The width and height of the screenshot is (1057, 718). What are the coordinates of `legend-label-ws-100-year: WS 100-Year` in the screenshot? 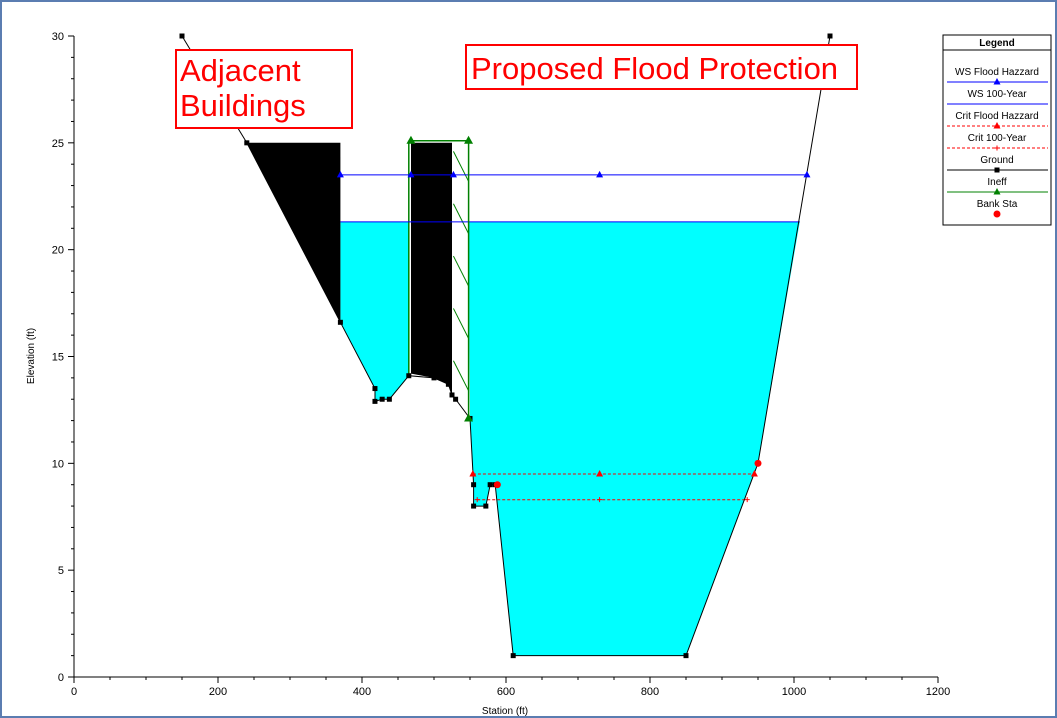 It's located at (997, 94).